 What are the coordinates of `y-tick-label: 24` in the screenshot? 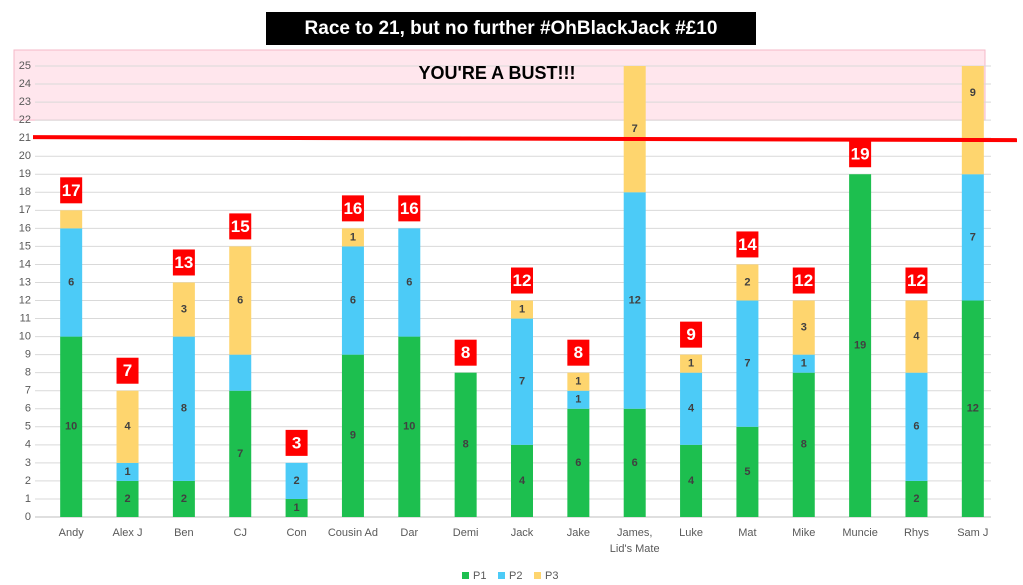 It's located at (25, 84).